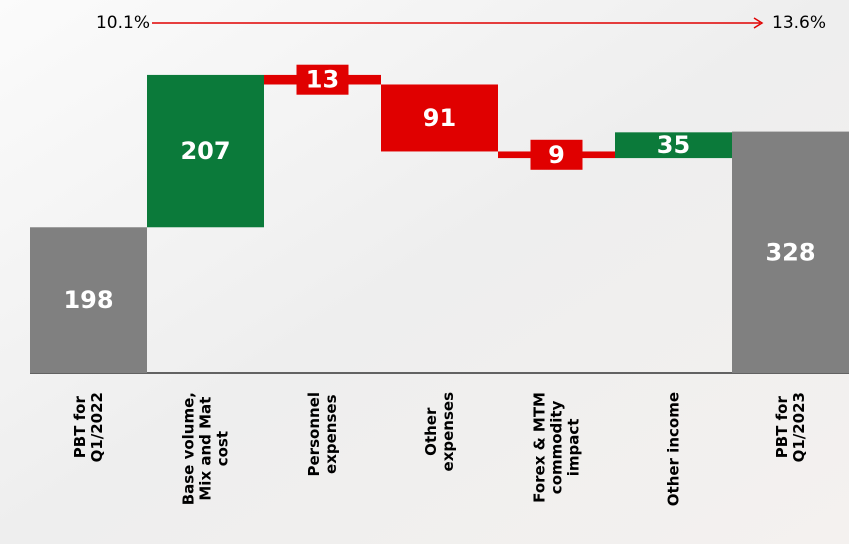 The width and height of the screenshot is (849, 544). I want to click on margin-arrow-head, so click(758, 23).